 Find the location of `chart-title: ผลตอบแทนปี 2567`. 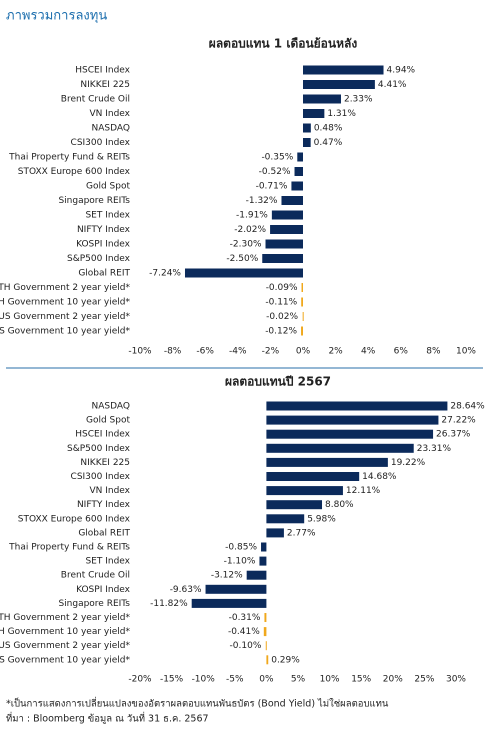

chart-title: ผลตอบแทนปี 2567 is located at coordinates (278, 382).